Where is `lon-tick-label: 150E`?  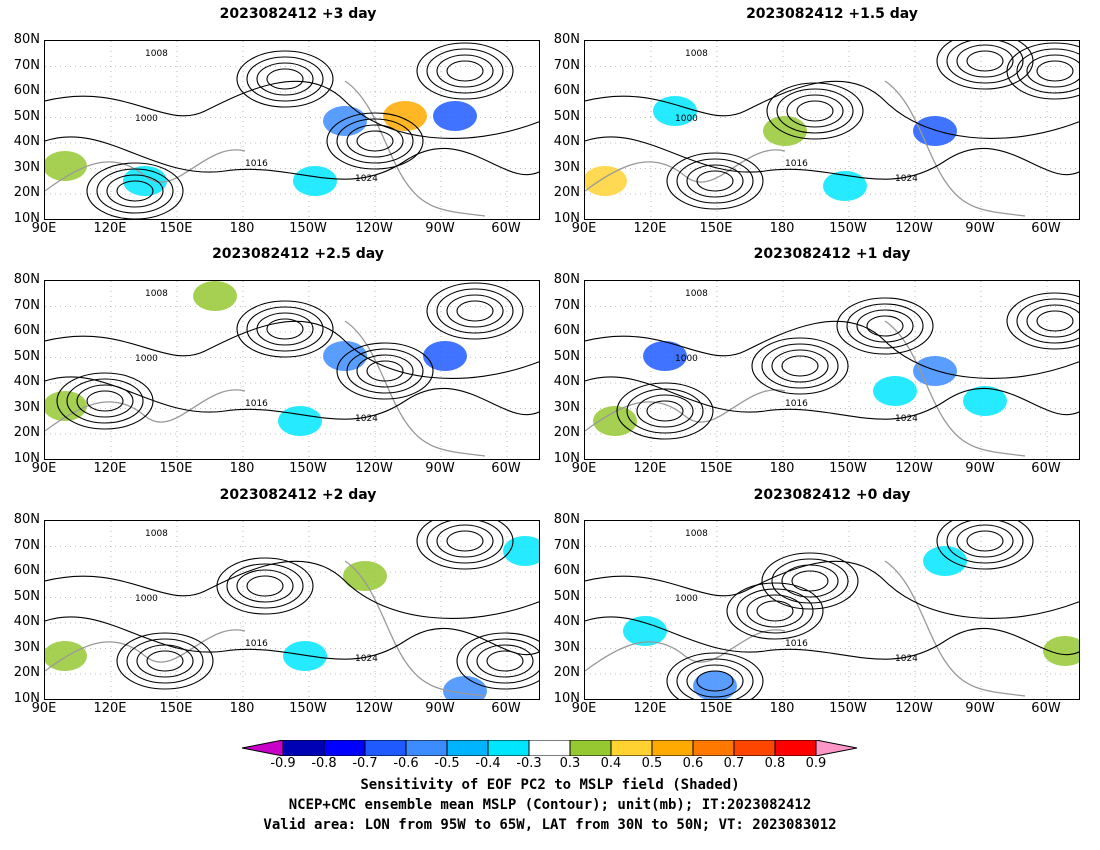 lon-tick-label: 150E is located at coordinates (716, 468).